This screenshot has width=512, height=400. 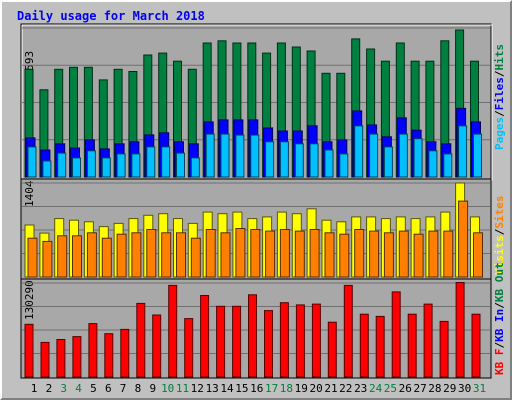 What do you see at coordinates (301, 388) in the screenshot?
I see `x-tick-label: 19` at bounding box center [301, 388].